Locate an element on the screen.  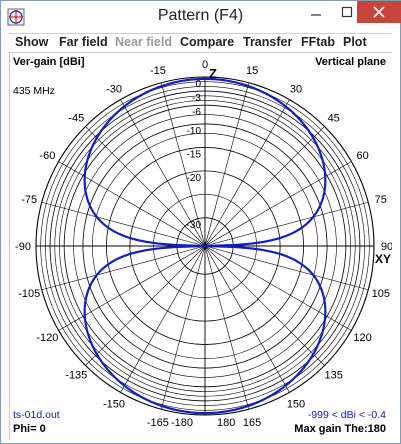
pattern-app-icon is located at coordinates (16, 17).